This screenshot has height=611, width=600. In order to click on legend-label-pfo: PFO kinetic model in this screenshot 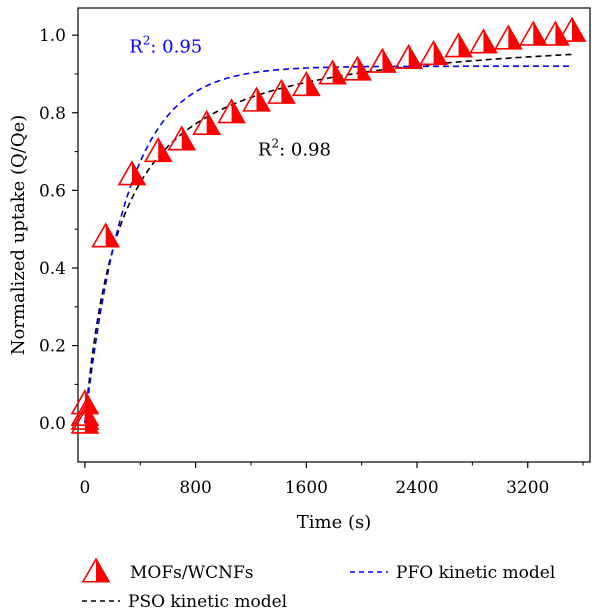, I will do `click(475, 573)`.